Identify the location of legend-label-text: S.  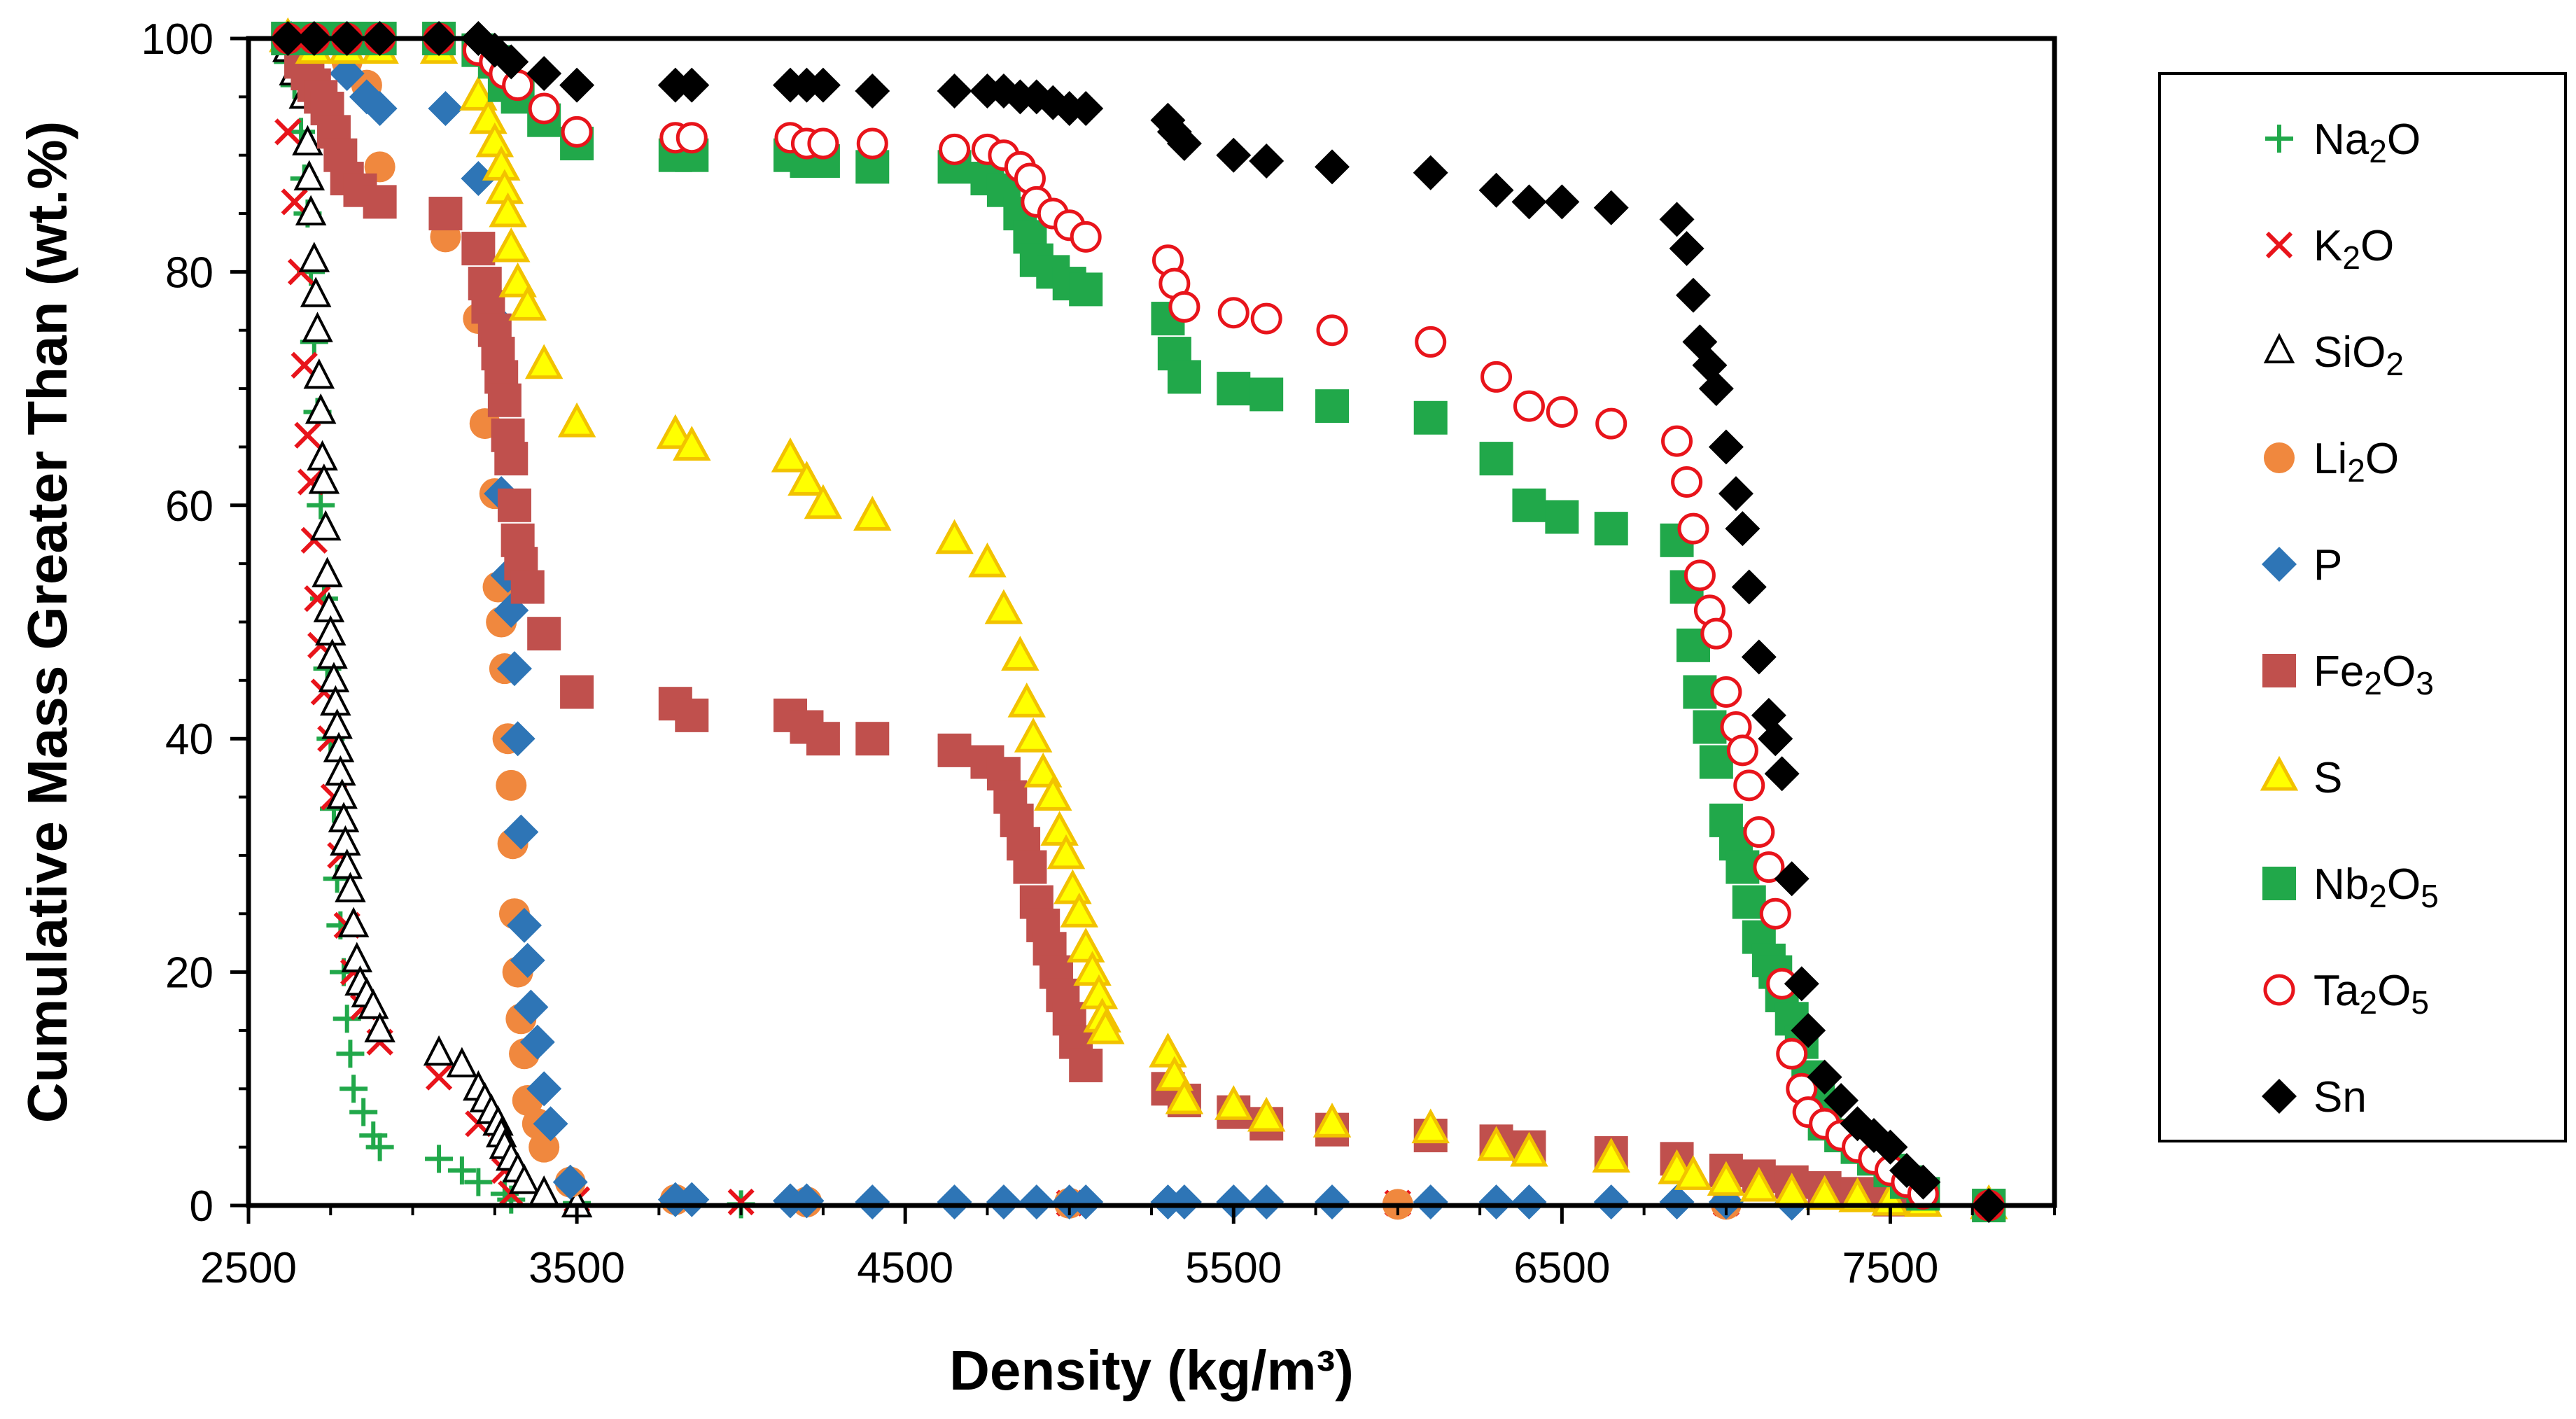
(2328, 778).